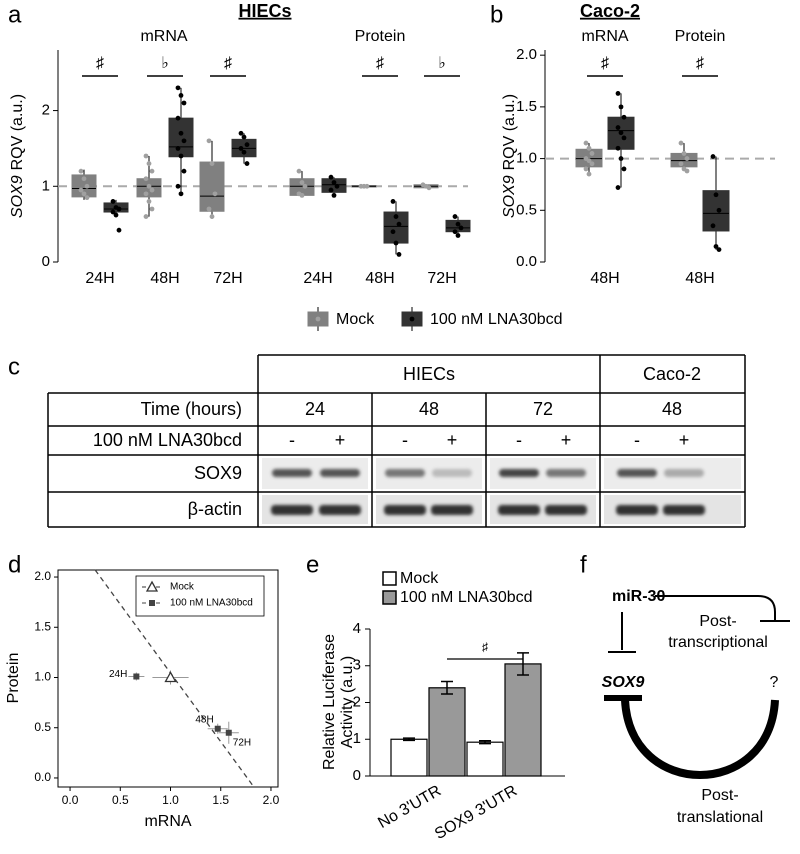  I want to click on legend-dot, so click(412, 319).